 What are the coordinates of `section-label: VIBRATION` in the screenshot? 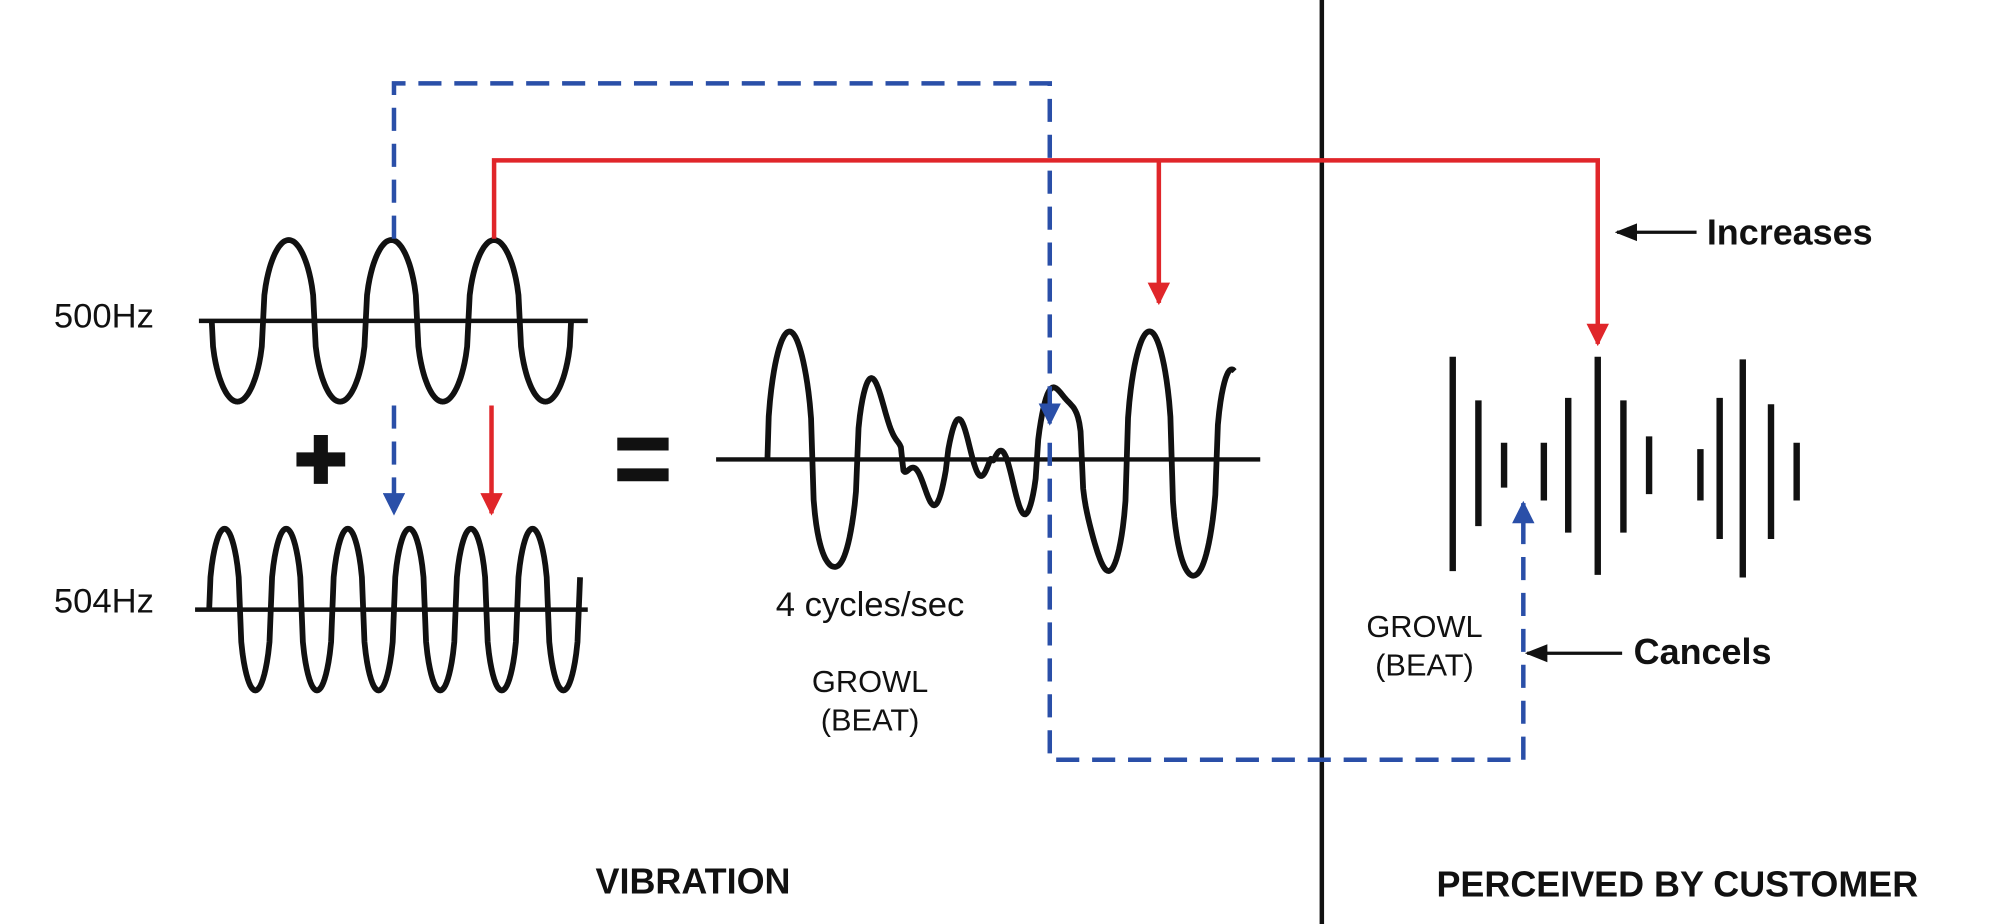 It's located at (693, 881).